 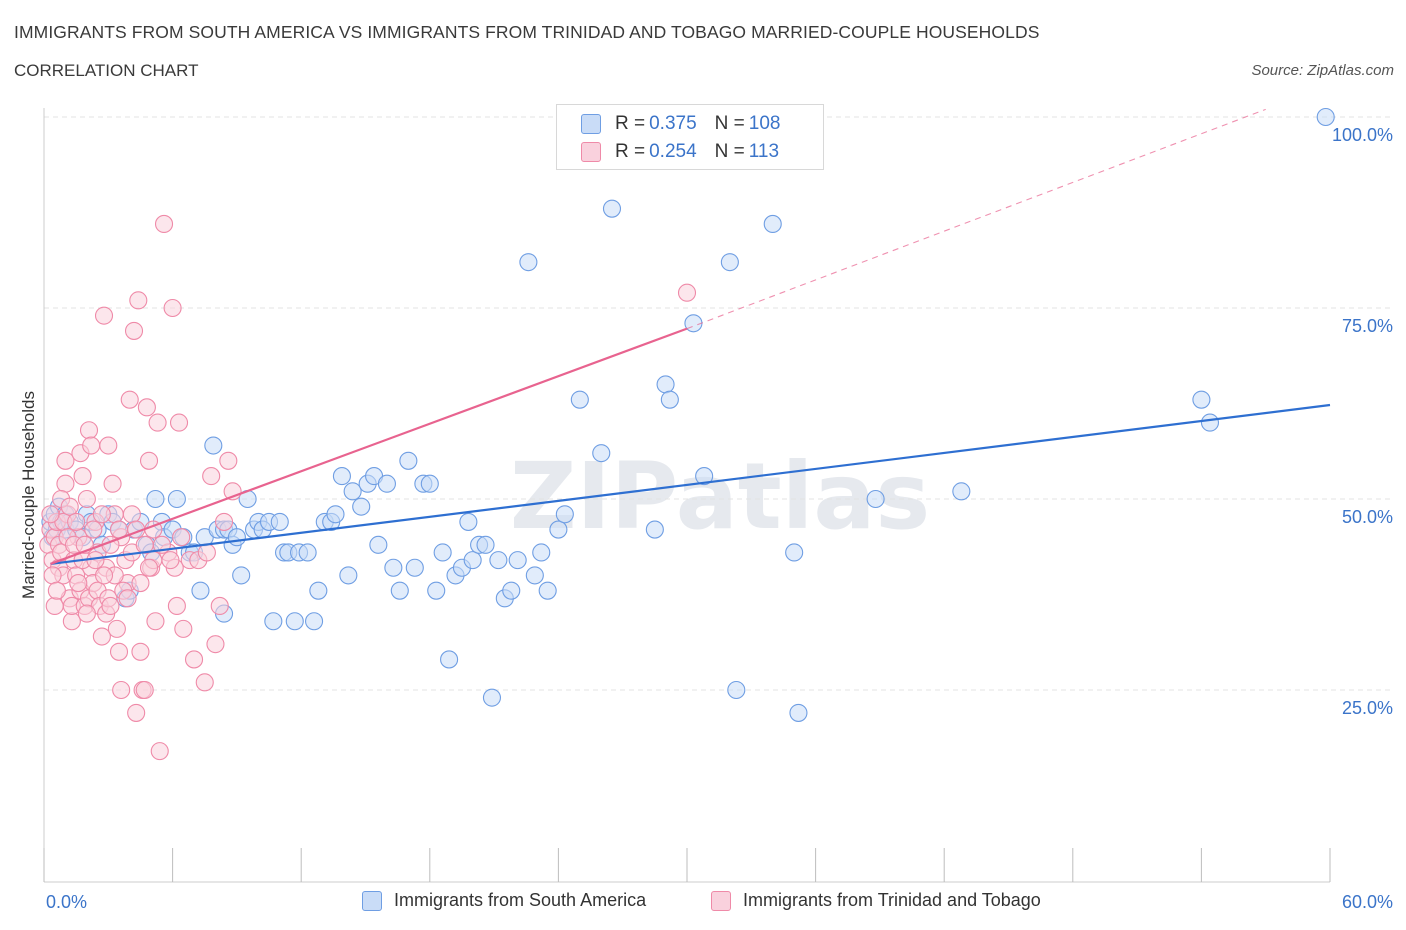 I want to click on legend-row-trinidad: R = 0.254 N = 113, so click(x=680, y=152).